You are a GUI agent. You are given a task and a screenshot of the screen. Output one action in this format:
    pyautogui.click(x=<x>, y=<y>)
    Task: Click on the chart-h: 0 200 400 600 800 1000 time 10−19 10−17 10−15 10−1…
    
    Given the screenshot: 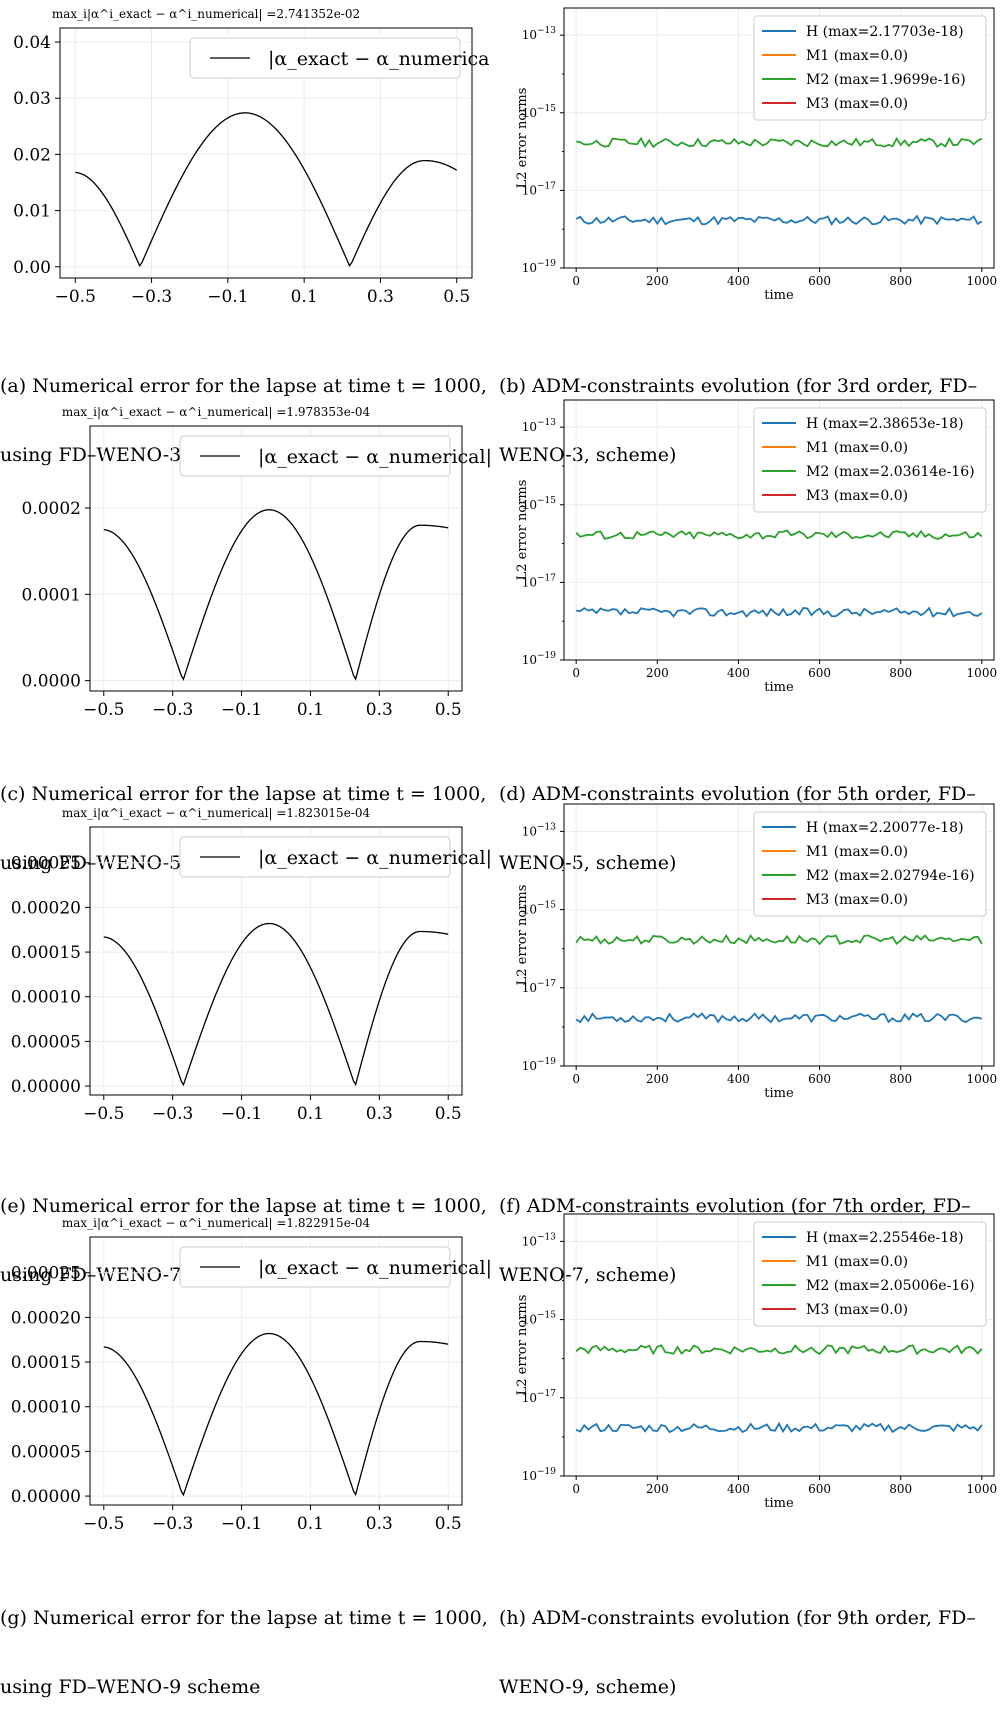 What is the action you would take?
    pyautogui.click(x=756, y=1362)
    